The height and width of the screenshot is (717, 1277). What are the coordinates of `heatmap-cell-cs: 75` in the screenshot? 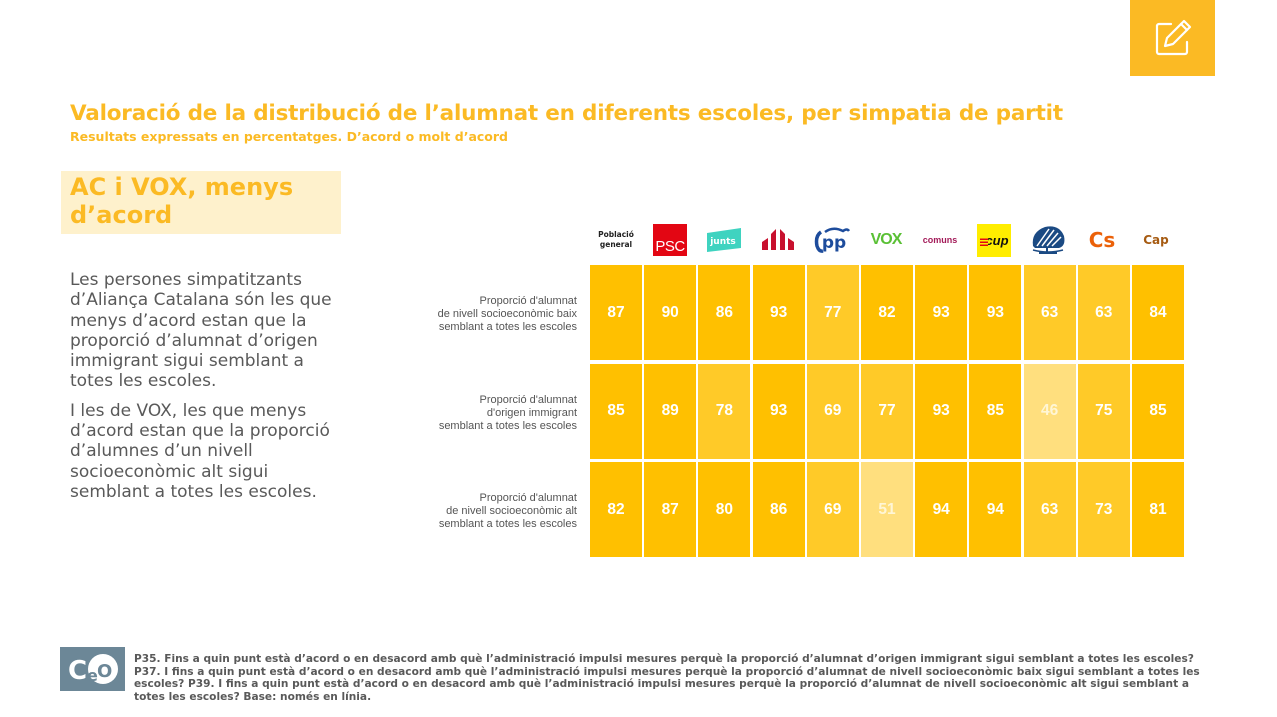 It's located at (1103, 411).